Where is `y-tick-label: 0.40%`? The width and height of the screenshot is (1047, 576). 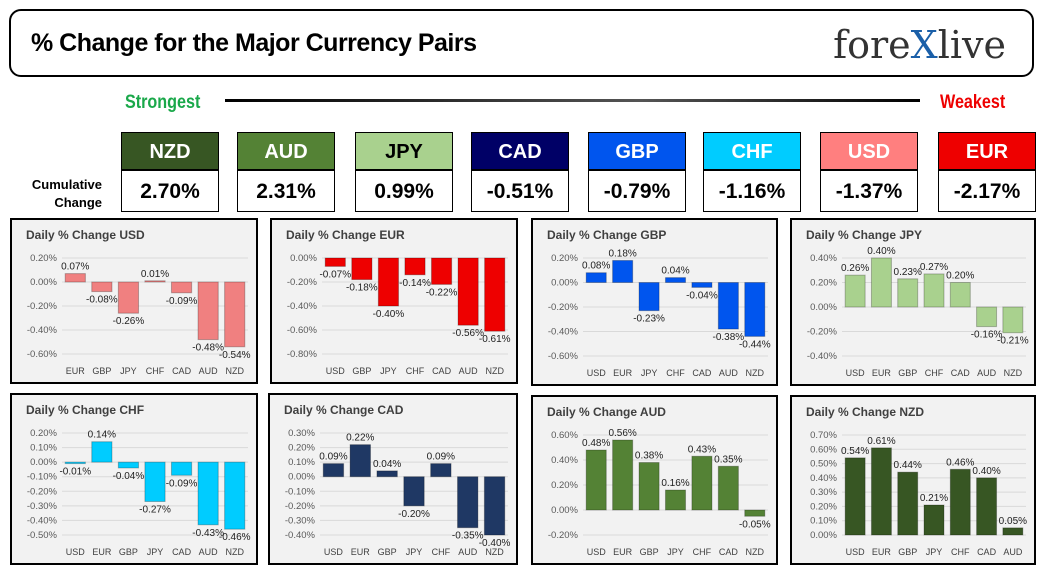
y-tick-label: 0.40% is located at coordinates (823, 478).